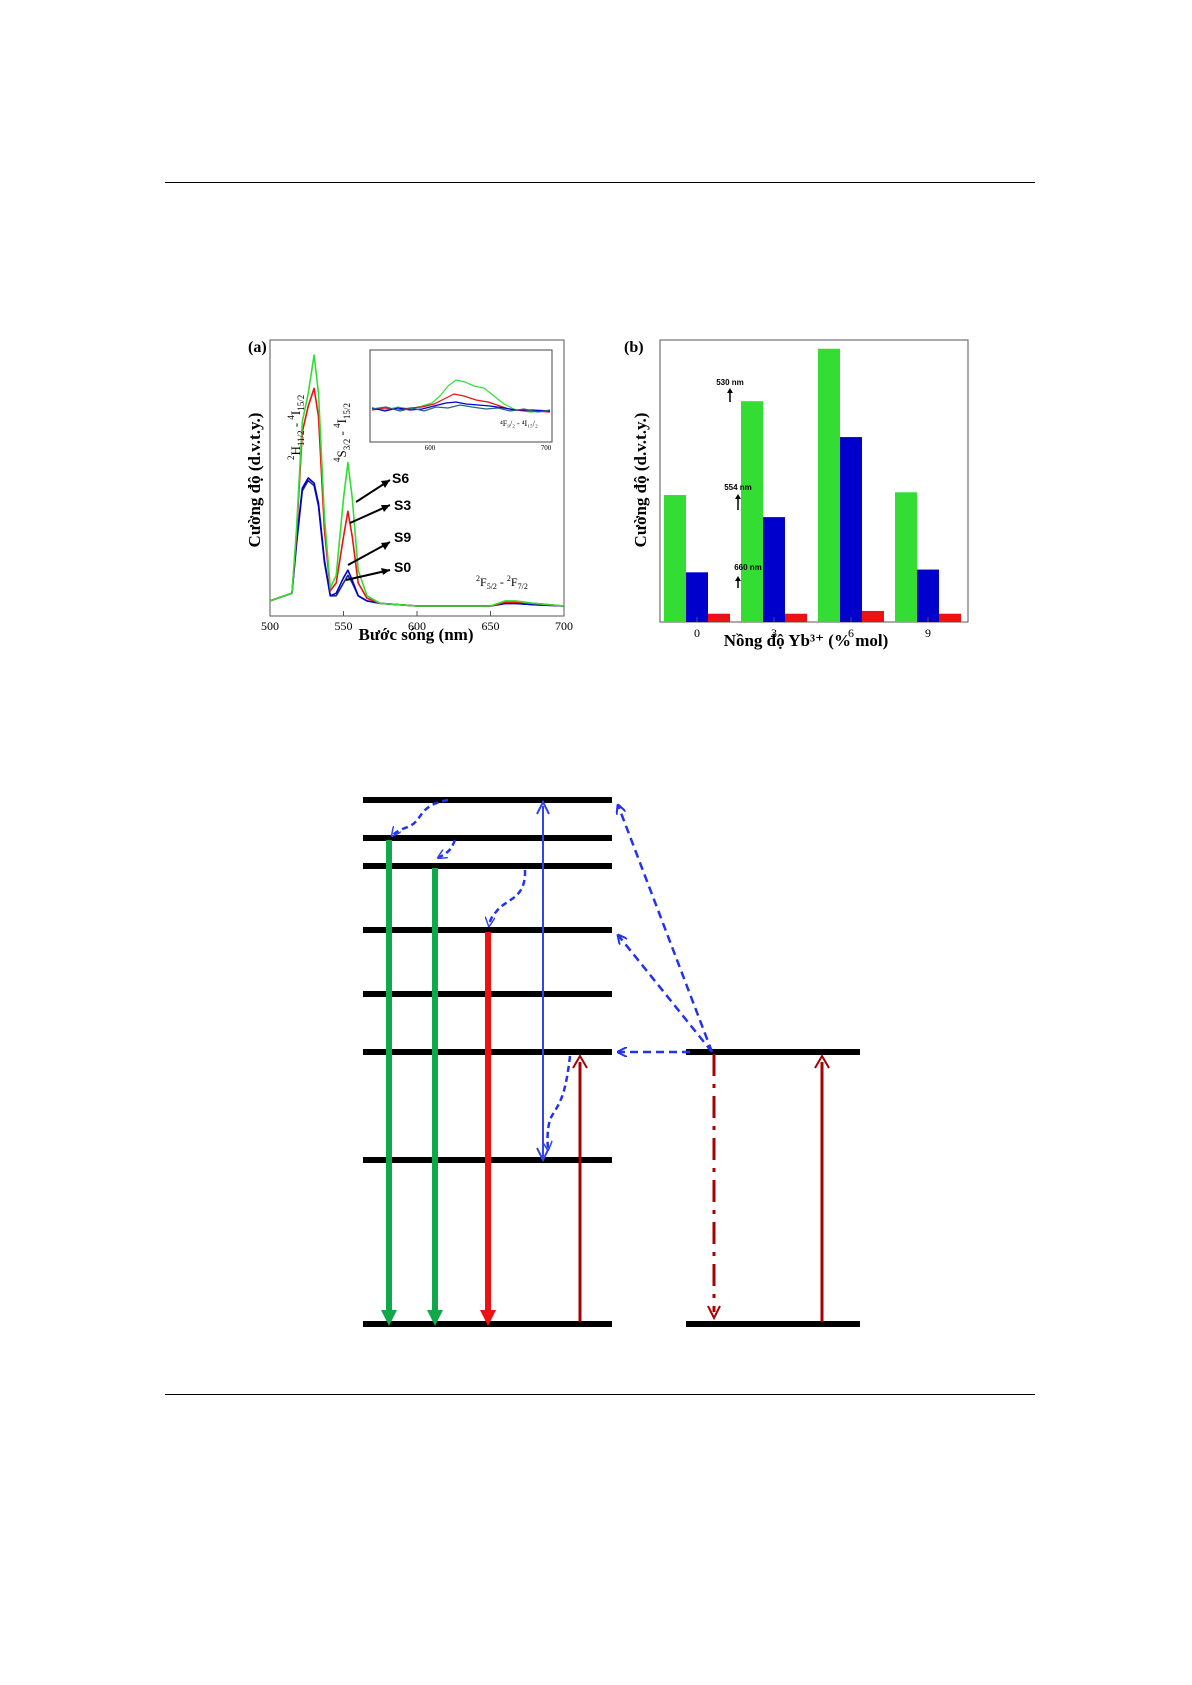  I want to click on panel-b-x-ticks: 0 3 6 9, so click(812, 628).